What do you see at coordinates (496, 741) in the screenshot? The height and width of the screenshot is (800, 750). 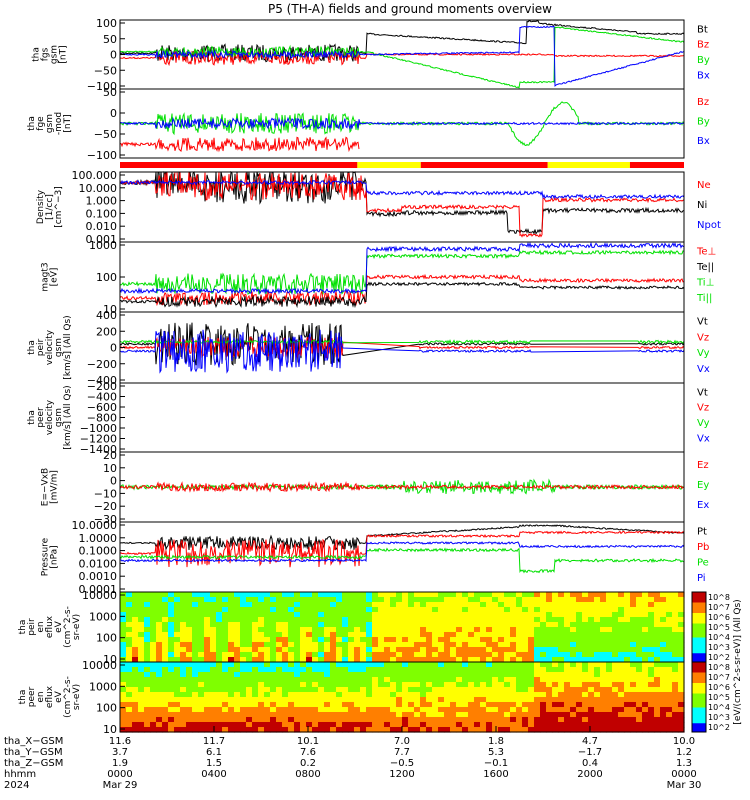 I see `x-tick-label: 1.8` at bounding box center [496, 741].